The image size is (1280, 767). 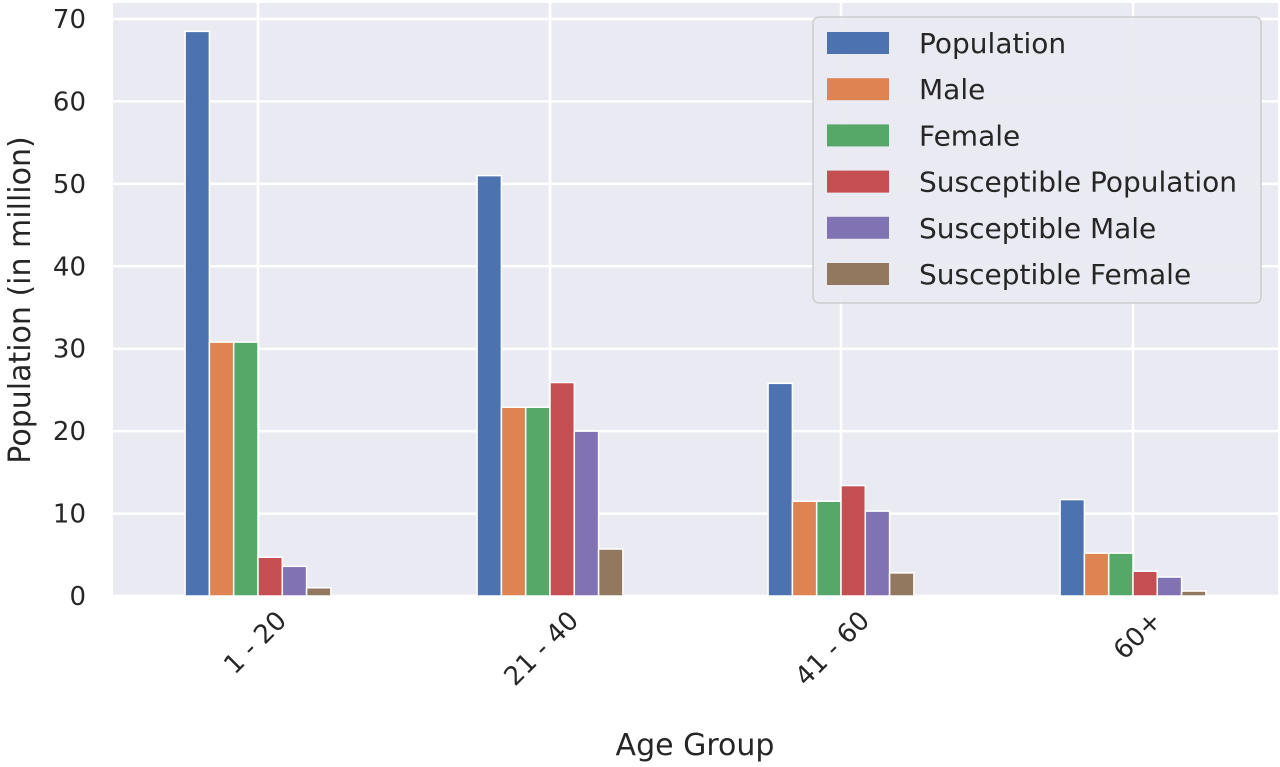 I want to click on y-tick-label: 40, so click(x=69, y=267).